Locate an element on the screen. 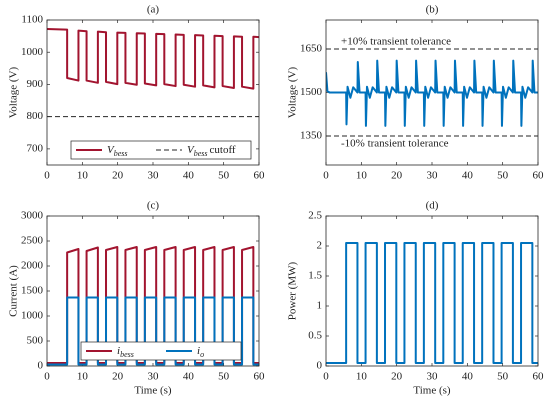  panel-title: (c) is located at coordinates (153, 206).